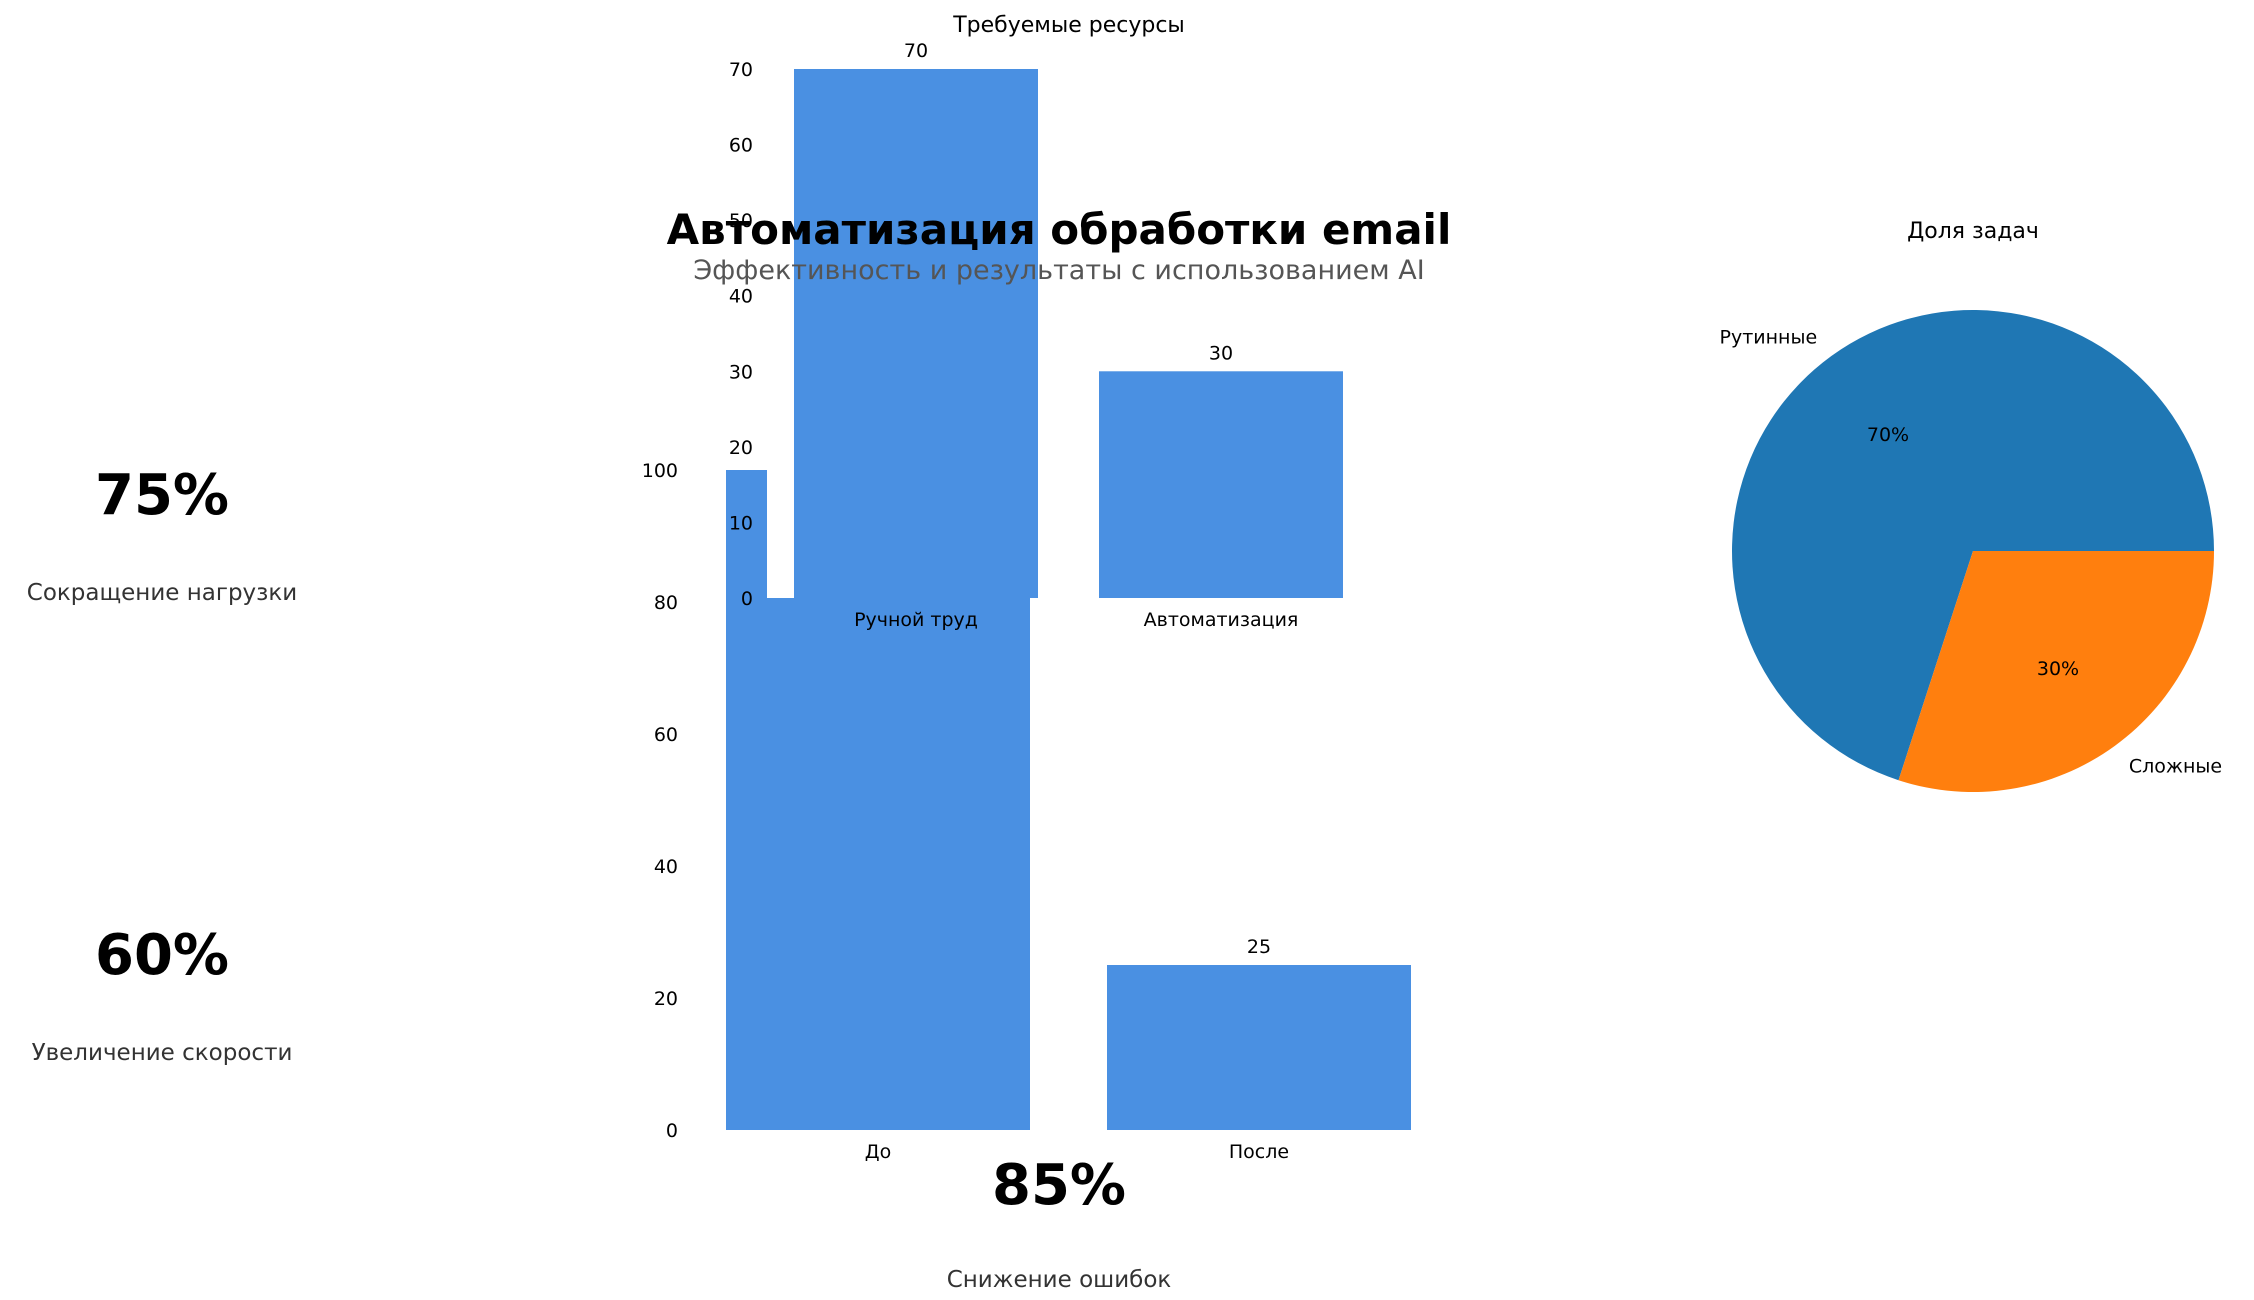 This screenshot has height=1300, width=2254. I want to click on resources-ytick-label-1: 10, so click(741, 523).